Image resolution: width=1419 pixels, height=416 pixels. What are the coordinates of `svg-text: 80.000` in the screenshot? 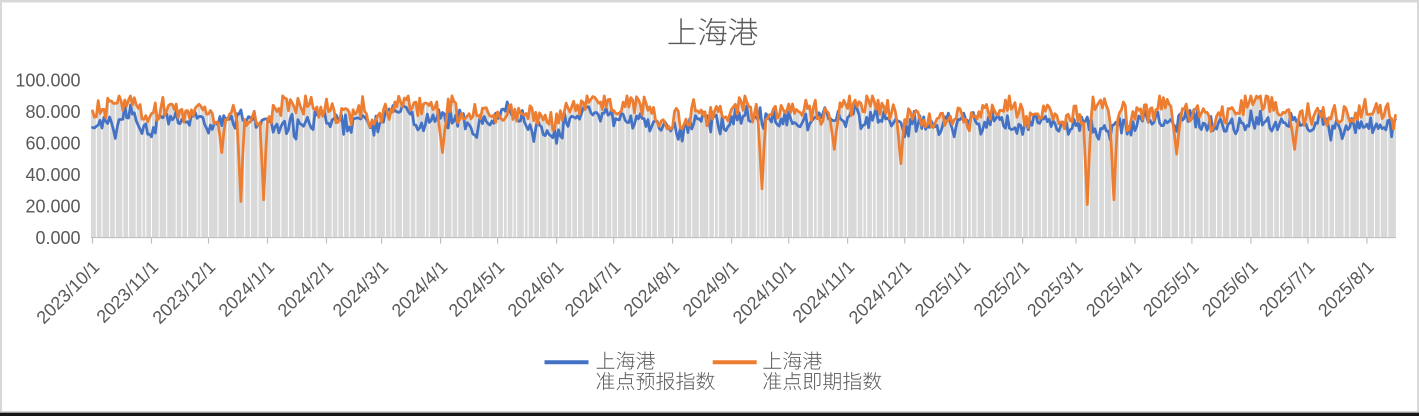 It's located at (52, 112).